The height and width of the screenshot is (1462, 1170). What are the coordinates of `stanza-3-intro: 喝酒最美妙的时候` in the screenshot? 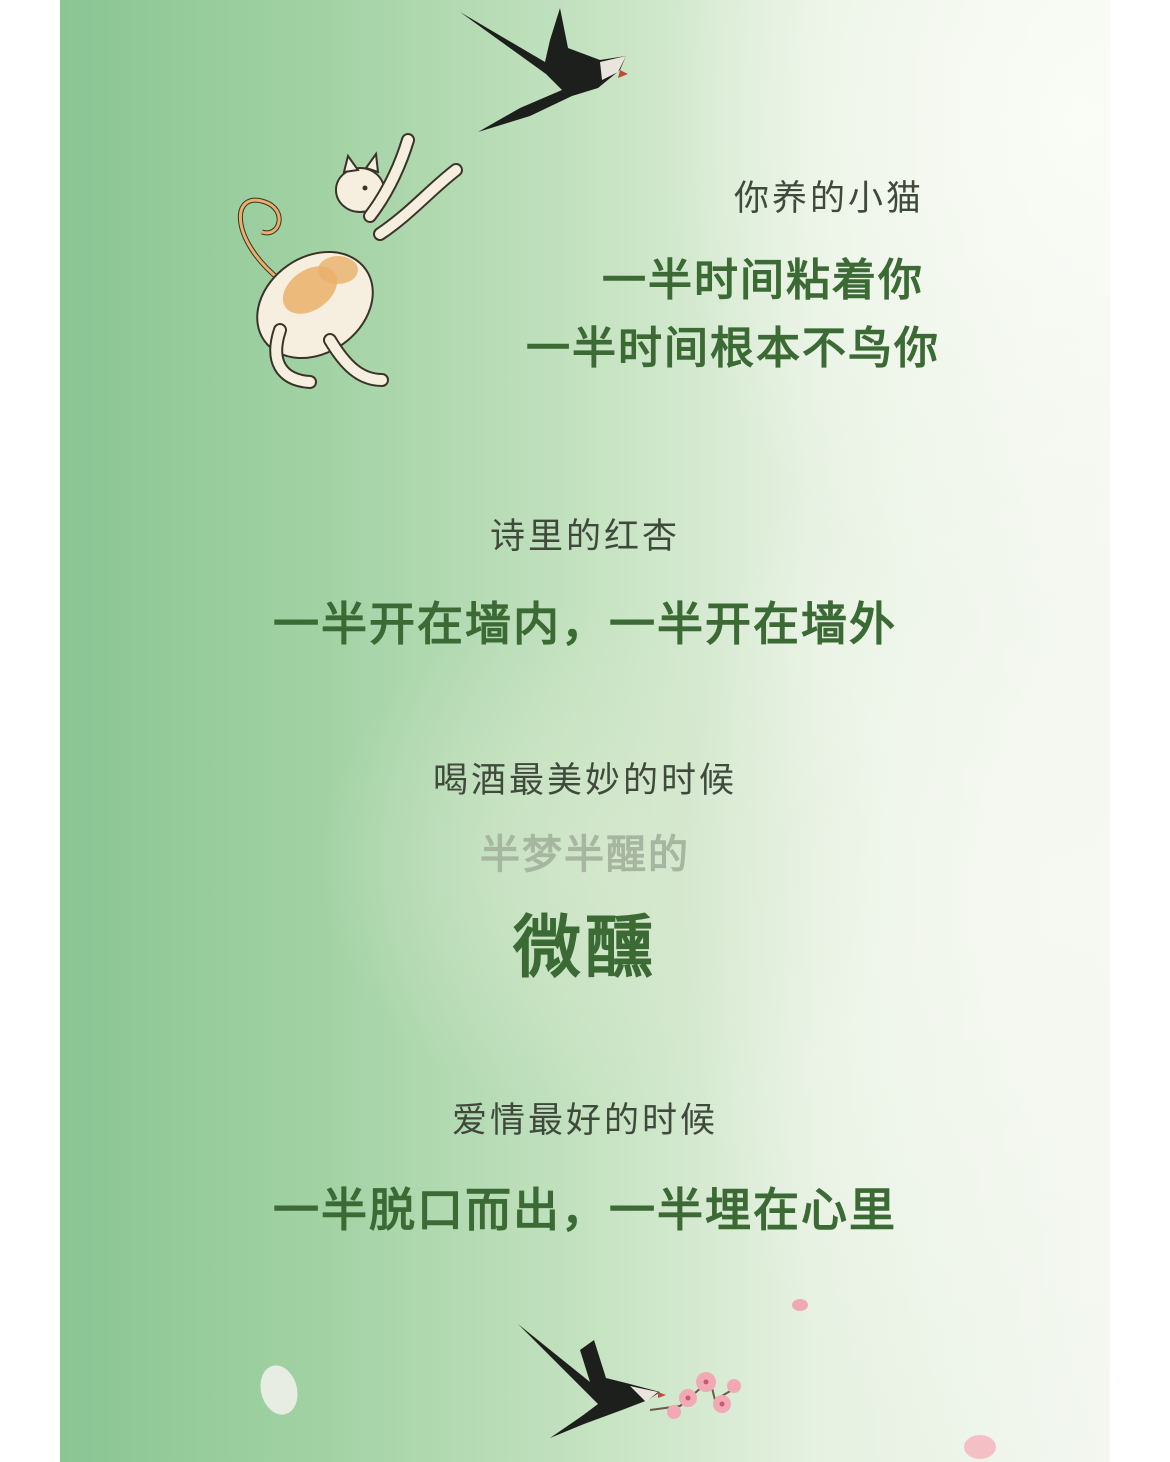 It's located at (584, 781).